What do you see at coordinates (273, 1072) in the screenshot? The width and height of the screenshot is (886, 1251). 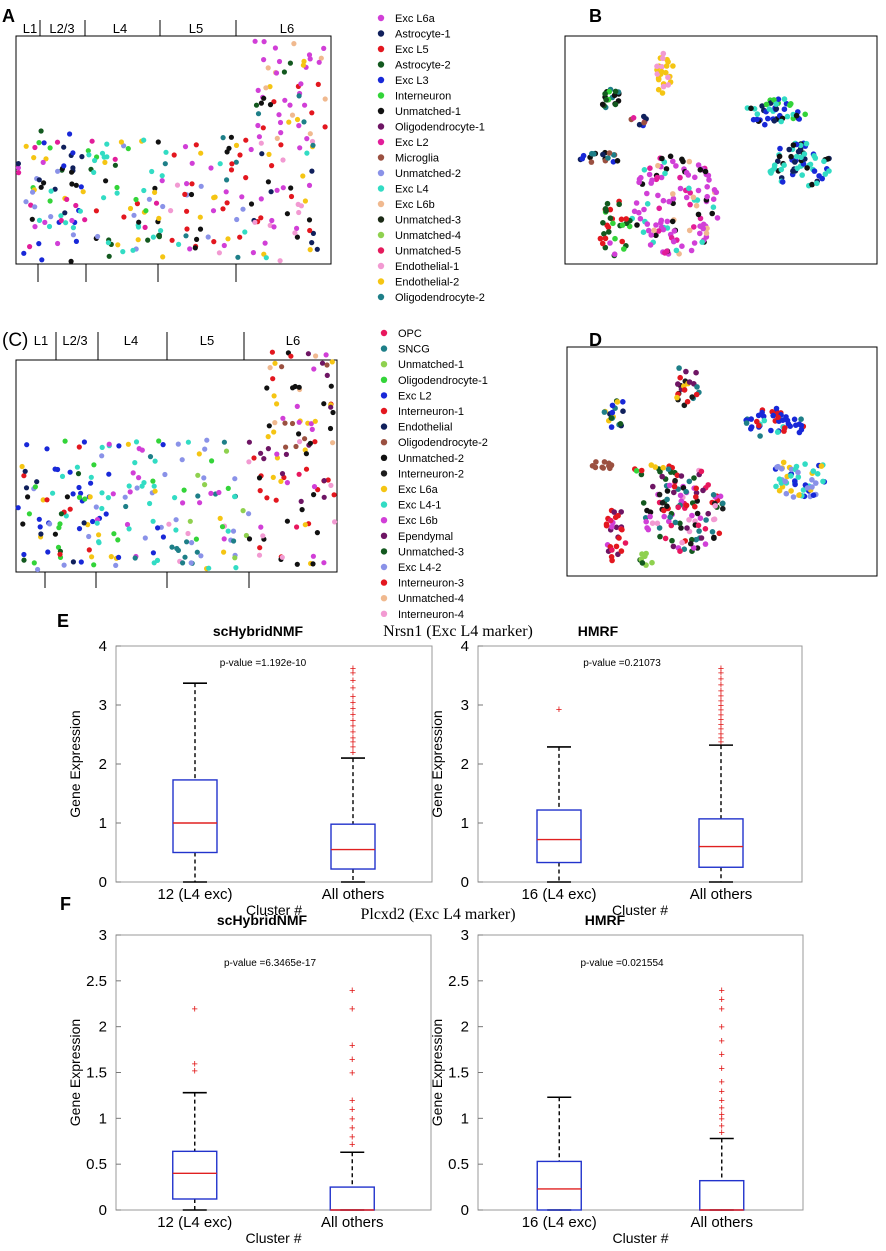 I see `plot-frame` at bounding box center [273, 1072].